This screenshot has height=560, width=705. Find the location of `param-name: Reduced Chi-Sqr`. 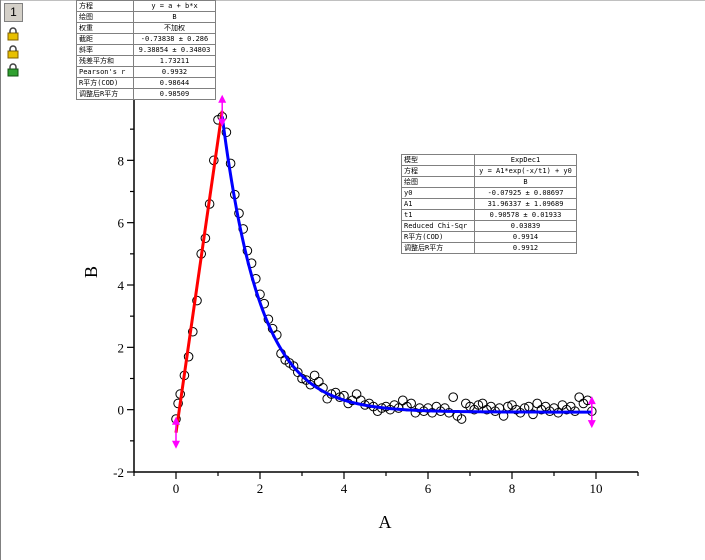

param-name: Reduced Chi-Sqr is located at coordinates (438, 226).